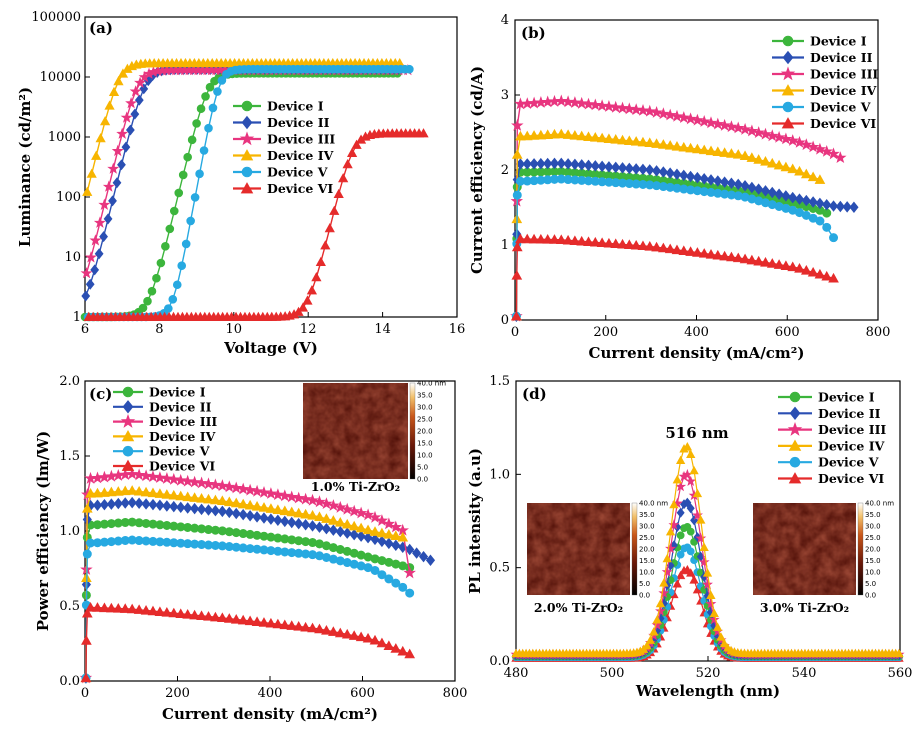  What do you see at coordinates (69, 456) in the screenshot?
I see `y-tick-label: 1.5` at bounding box center [69, 456].